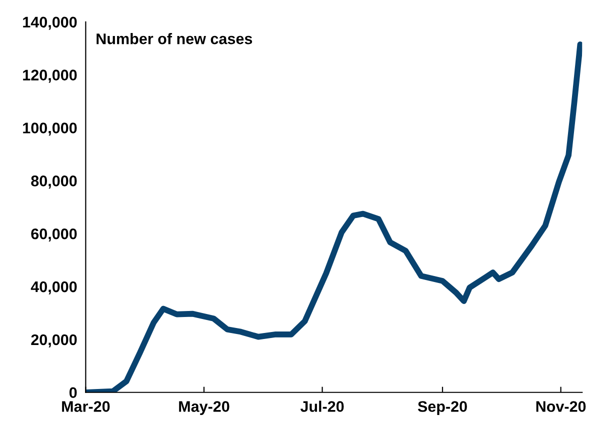 This screenshot has width=591, height=421. What do you see at coordinates (54, 235) in the screenshot?
I see `y-tick-label: 60,000` at bounding box center [54, 235].